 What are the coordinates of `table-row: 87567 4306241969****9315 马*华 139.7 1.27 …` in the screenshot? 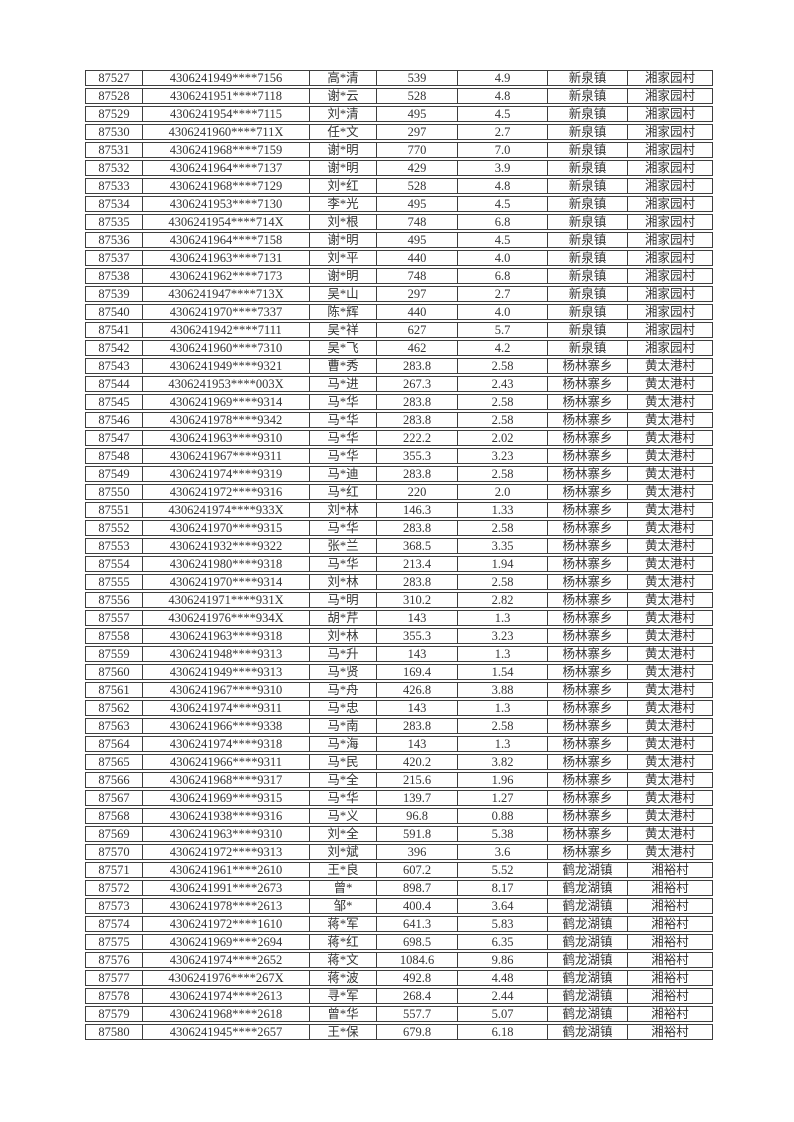 It's located at (399, 798).